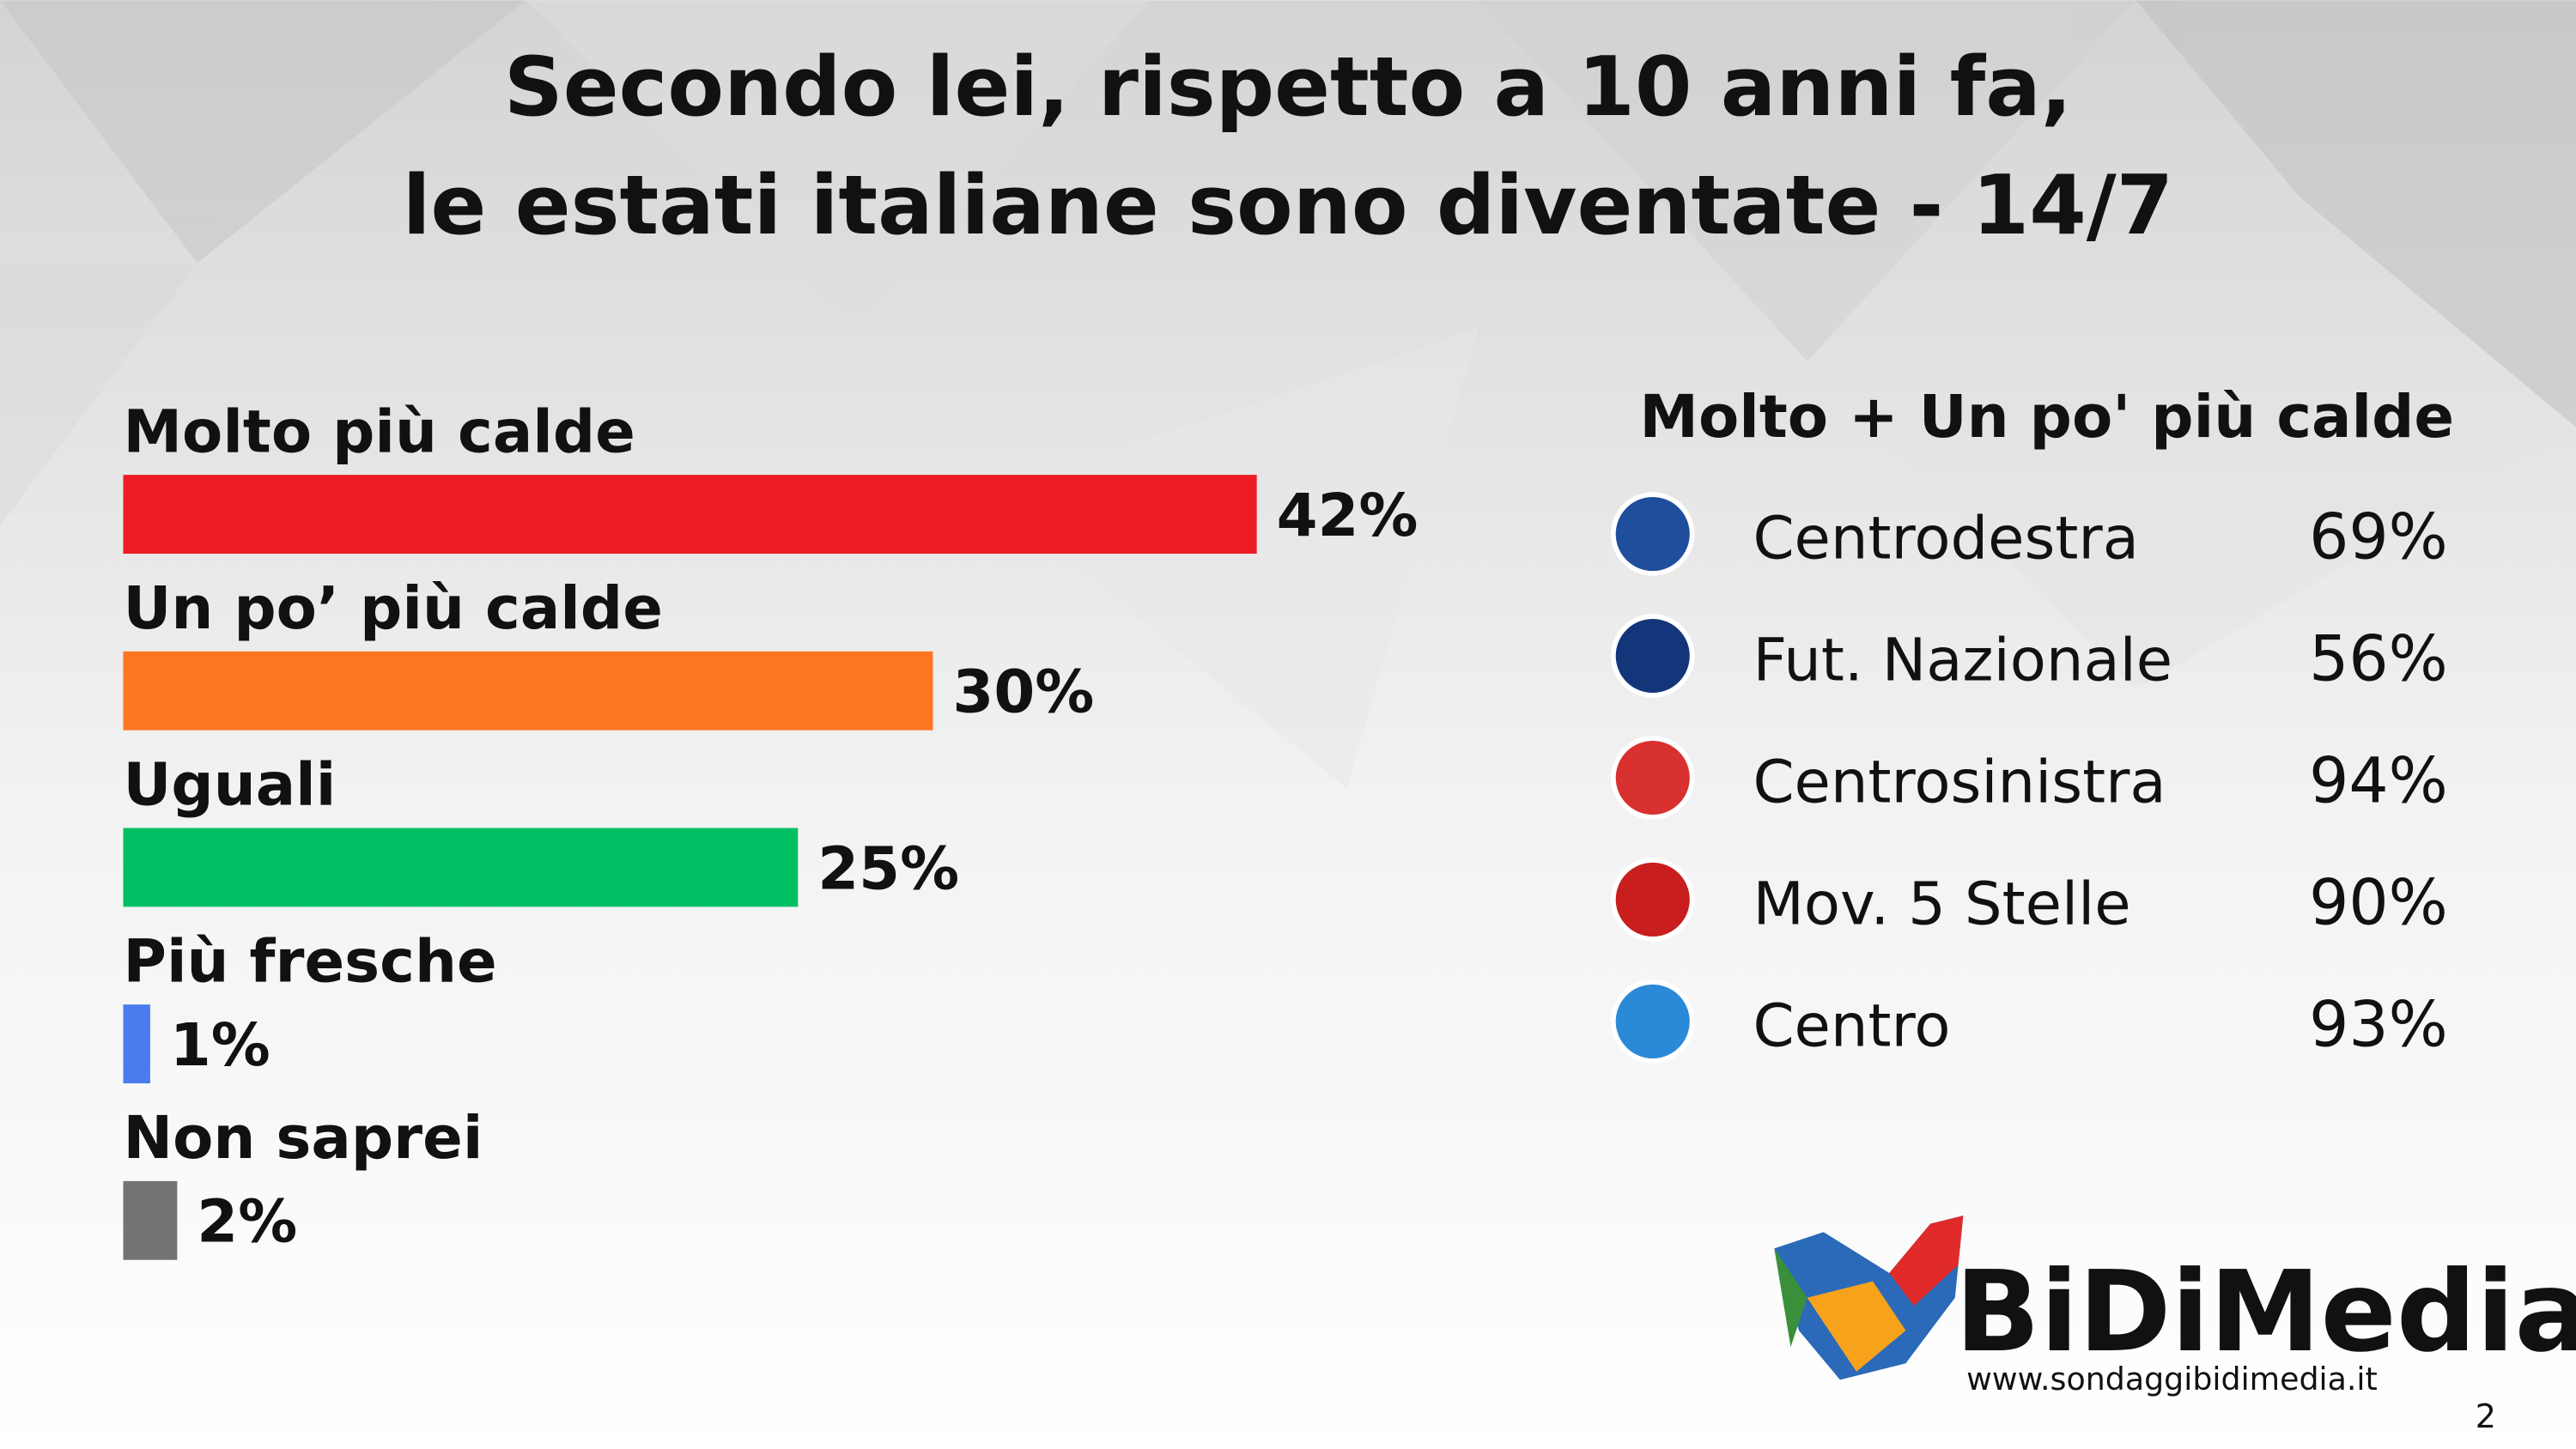 The height and width of the screenshot is (1449, 2576). I want to click on category-label: Un po’ più calde, so click(392, 608).